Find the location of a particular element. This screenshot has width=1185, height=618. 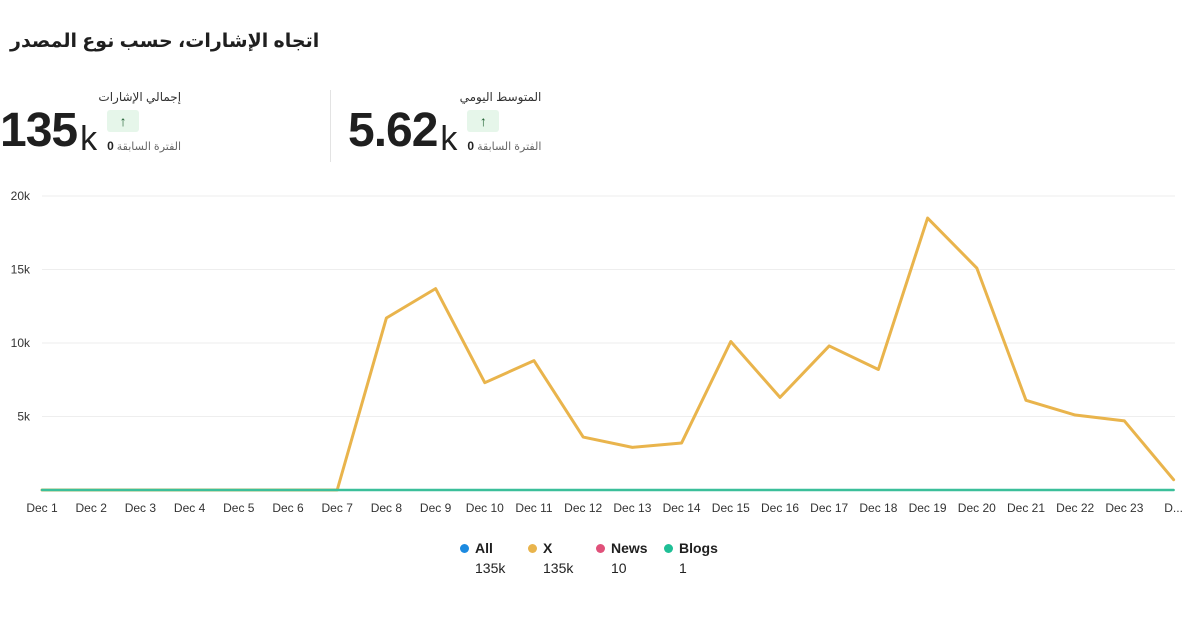

x-tick-label: Dec 15 is located at coordinates (731, 508).